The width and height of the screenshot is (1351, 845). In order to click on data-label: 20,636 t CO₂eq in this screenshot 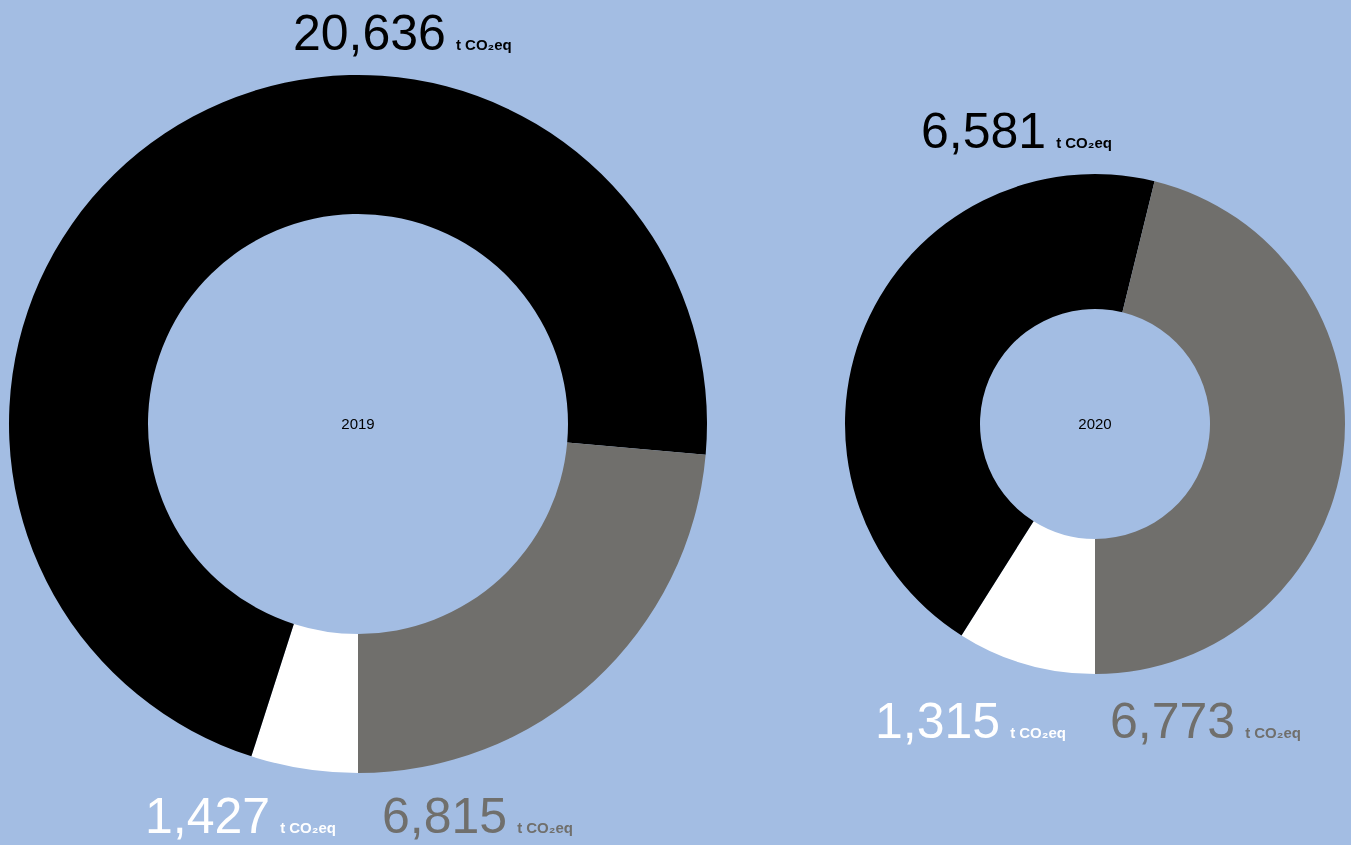, I will do `click(402, 33)`.